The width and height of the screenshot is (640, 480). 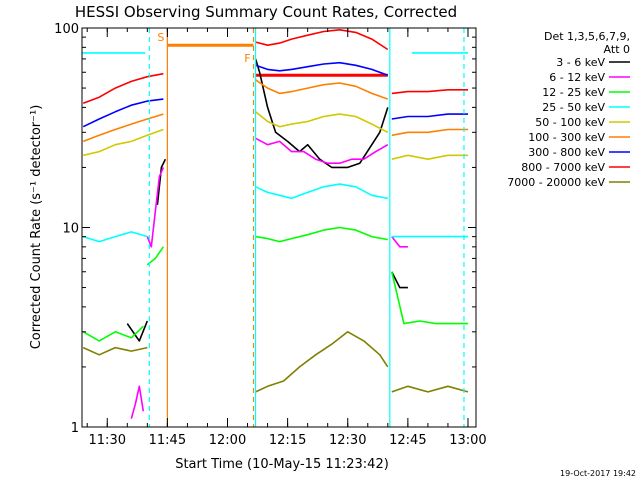 What do you see at coordinates (617, 49) in the screenshot?
I see `legend-header-line: Att 0` at bounding box center [617, 49].